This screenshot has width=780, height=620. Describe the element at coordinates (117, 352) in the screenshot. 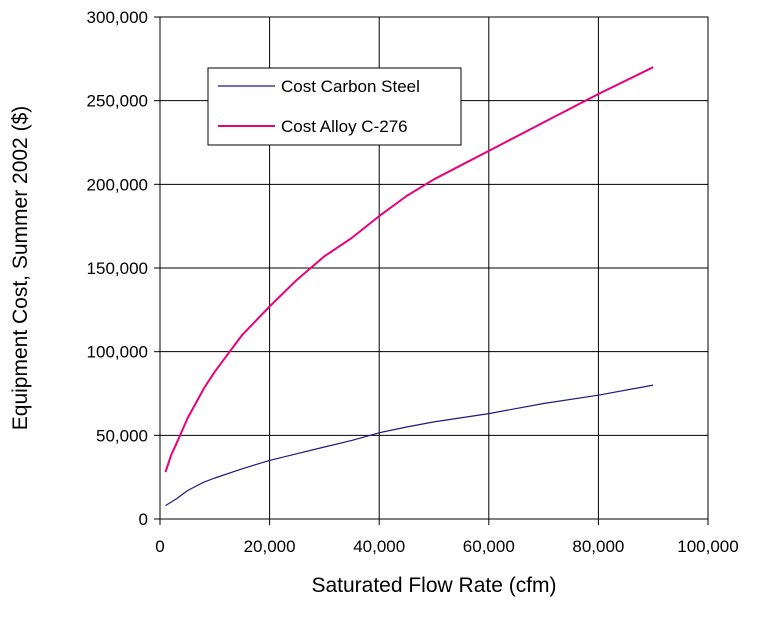

I see `y-tick-label: 100,000` at that location.